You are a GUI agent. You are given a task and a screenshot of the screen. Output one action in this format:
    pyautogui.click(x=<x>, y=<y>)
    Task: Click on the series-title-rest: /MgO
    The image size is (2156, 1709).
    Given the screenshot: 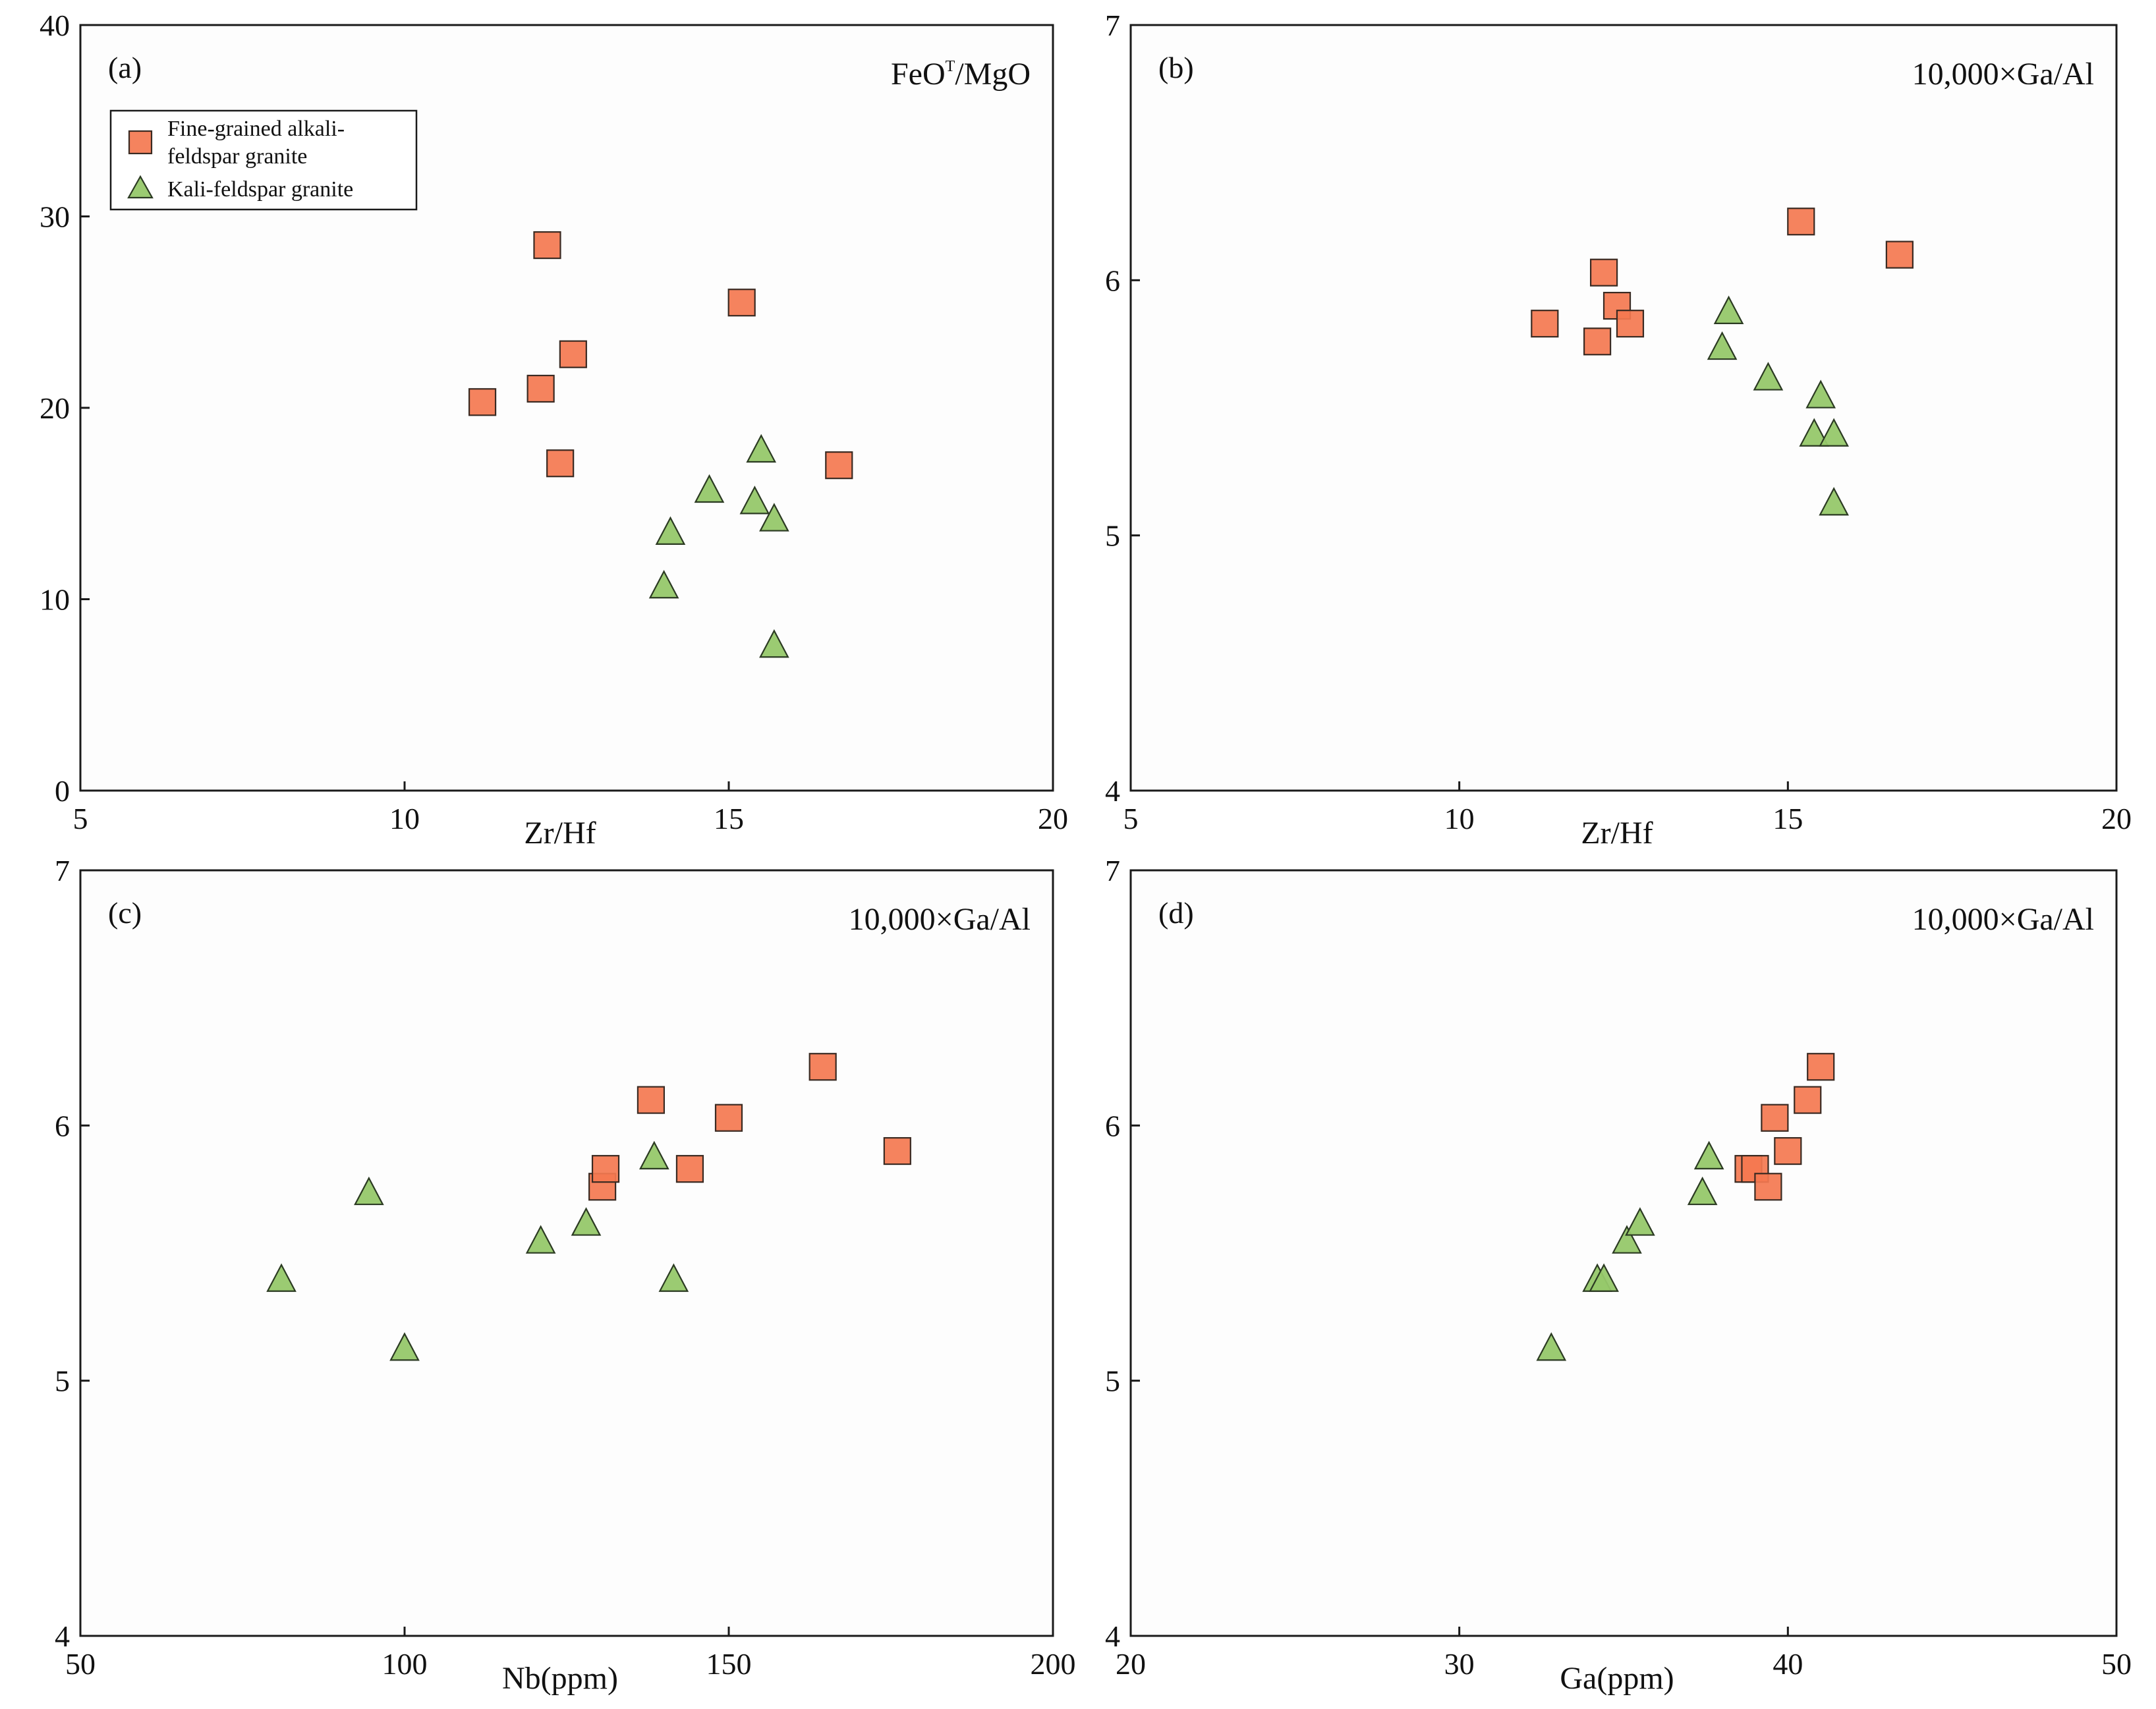 What is the action you would take?
    pyautogui.click(x=993, y=74)
    